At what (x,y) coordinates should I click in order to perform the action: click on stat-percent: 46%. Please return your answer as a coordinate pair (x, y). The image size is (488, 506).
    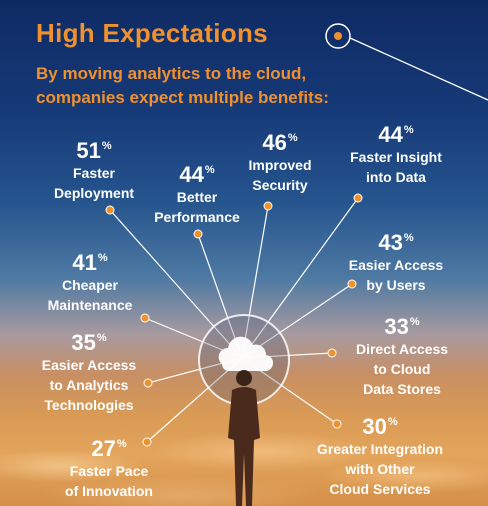
    Looking at the image, I should click on (280, 142).